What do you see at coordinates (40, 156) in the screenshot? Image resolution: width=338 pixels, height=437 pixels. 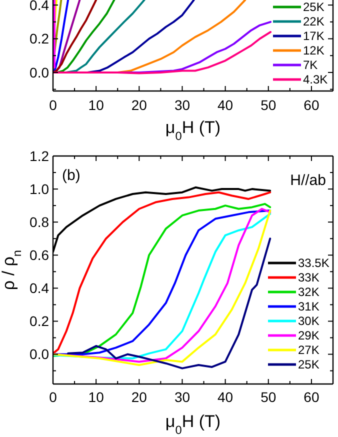 I see `y-tick-label: 1.2` at bounding box center [40, 156].